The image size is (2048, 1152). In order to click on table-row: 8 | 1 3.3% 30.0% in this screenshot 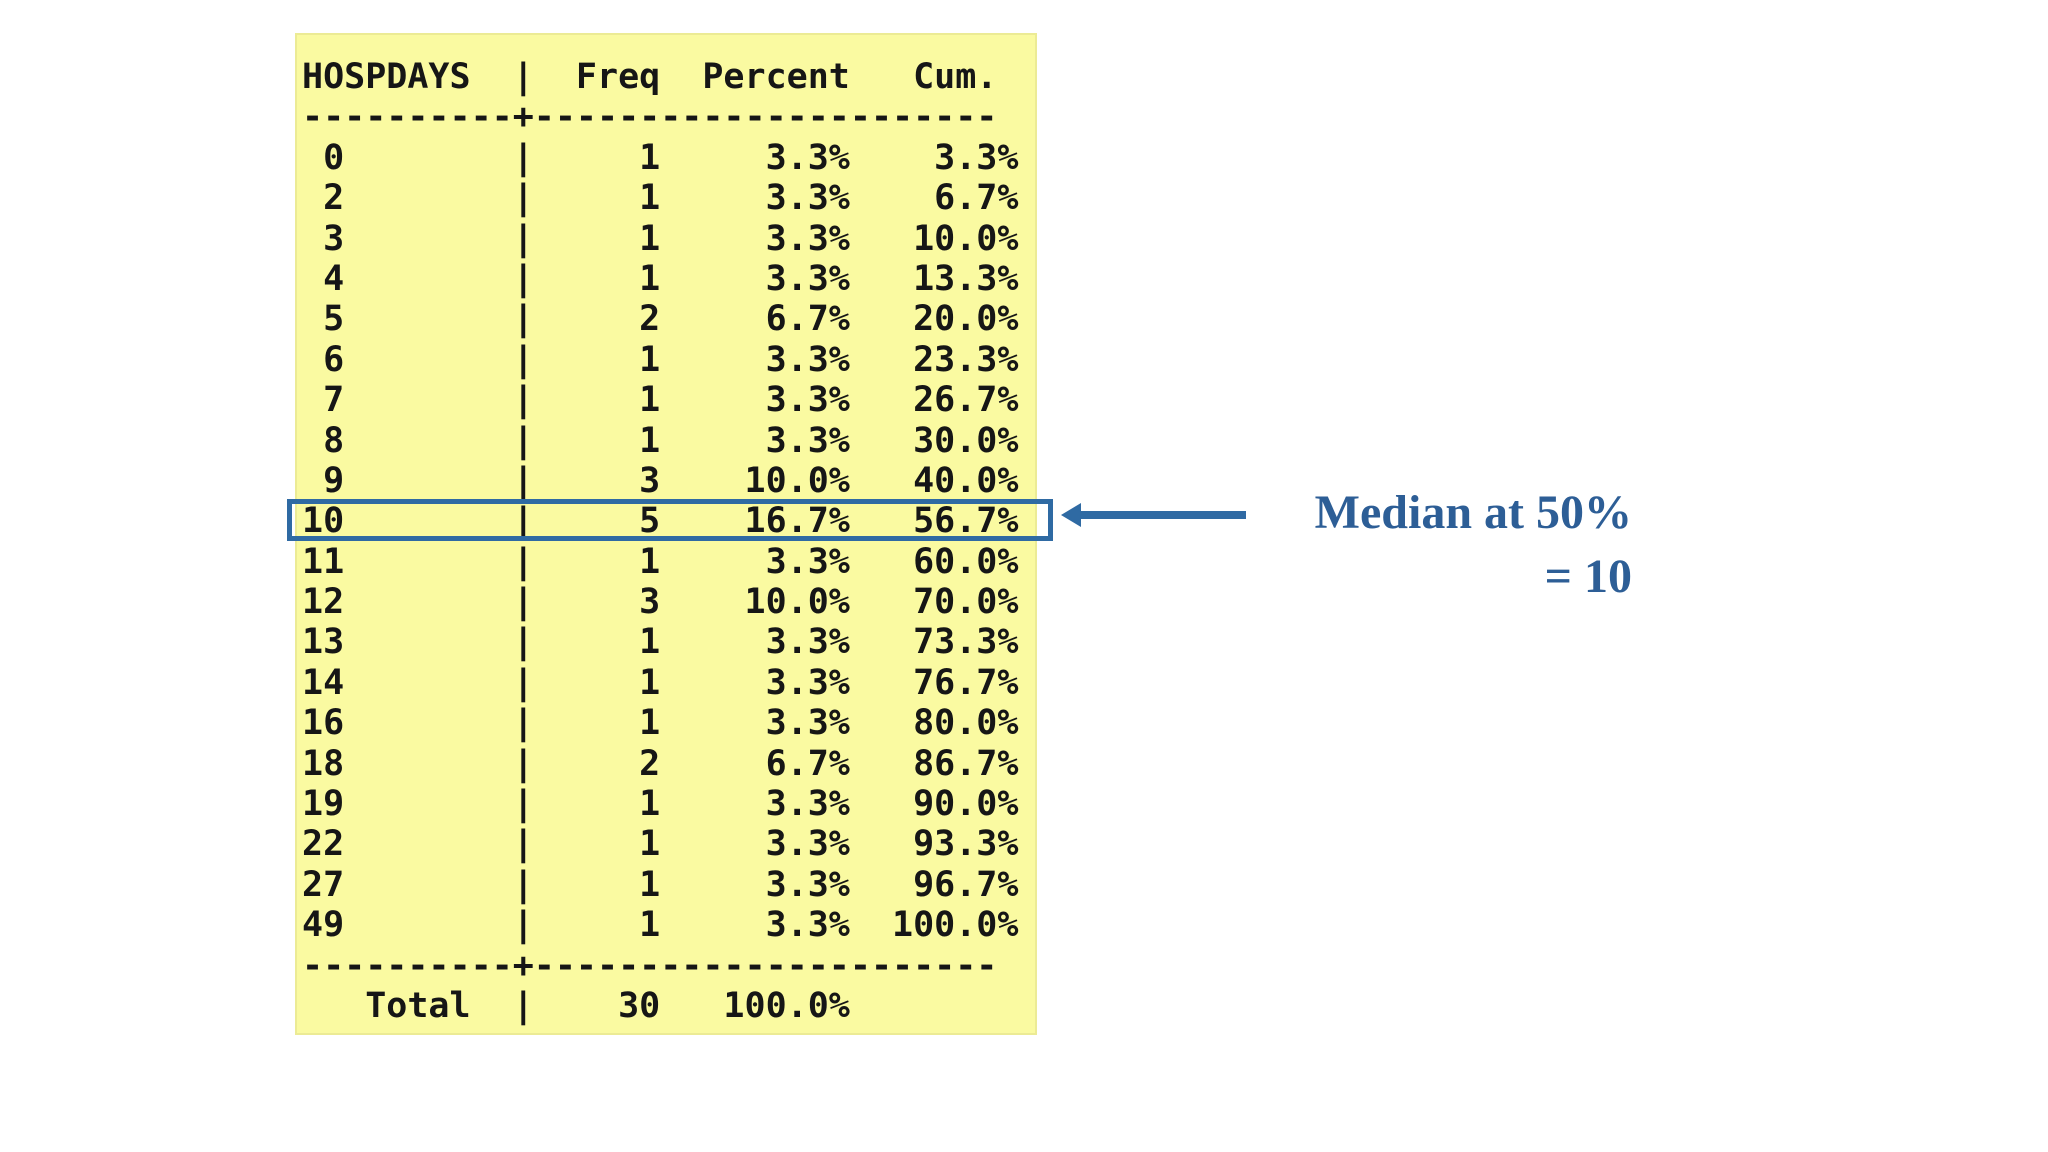, I will do `click(660, 440)`.